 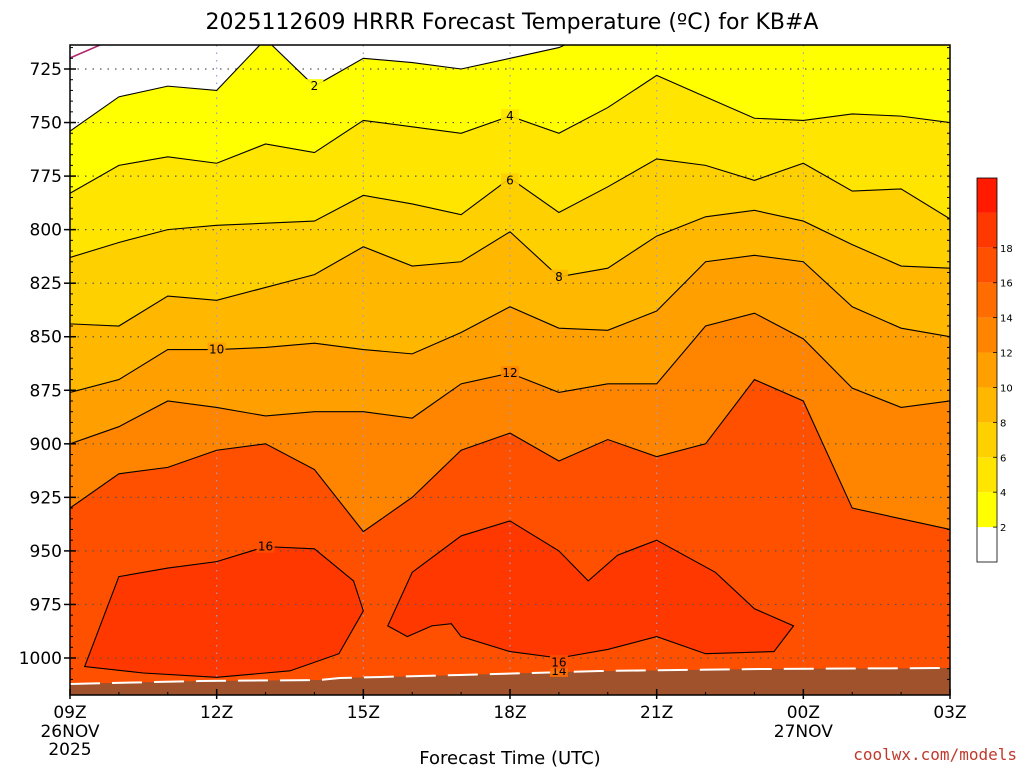 I want to click on credit-text: coolwx.com/models, so click(x=935, y=754).